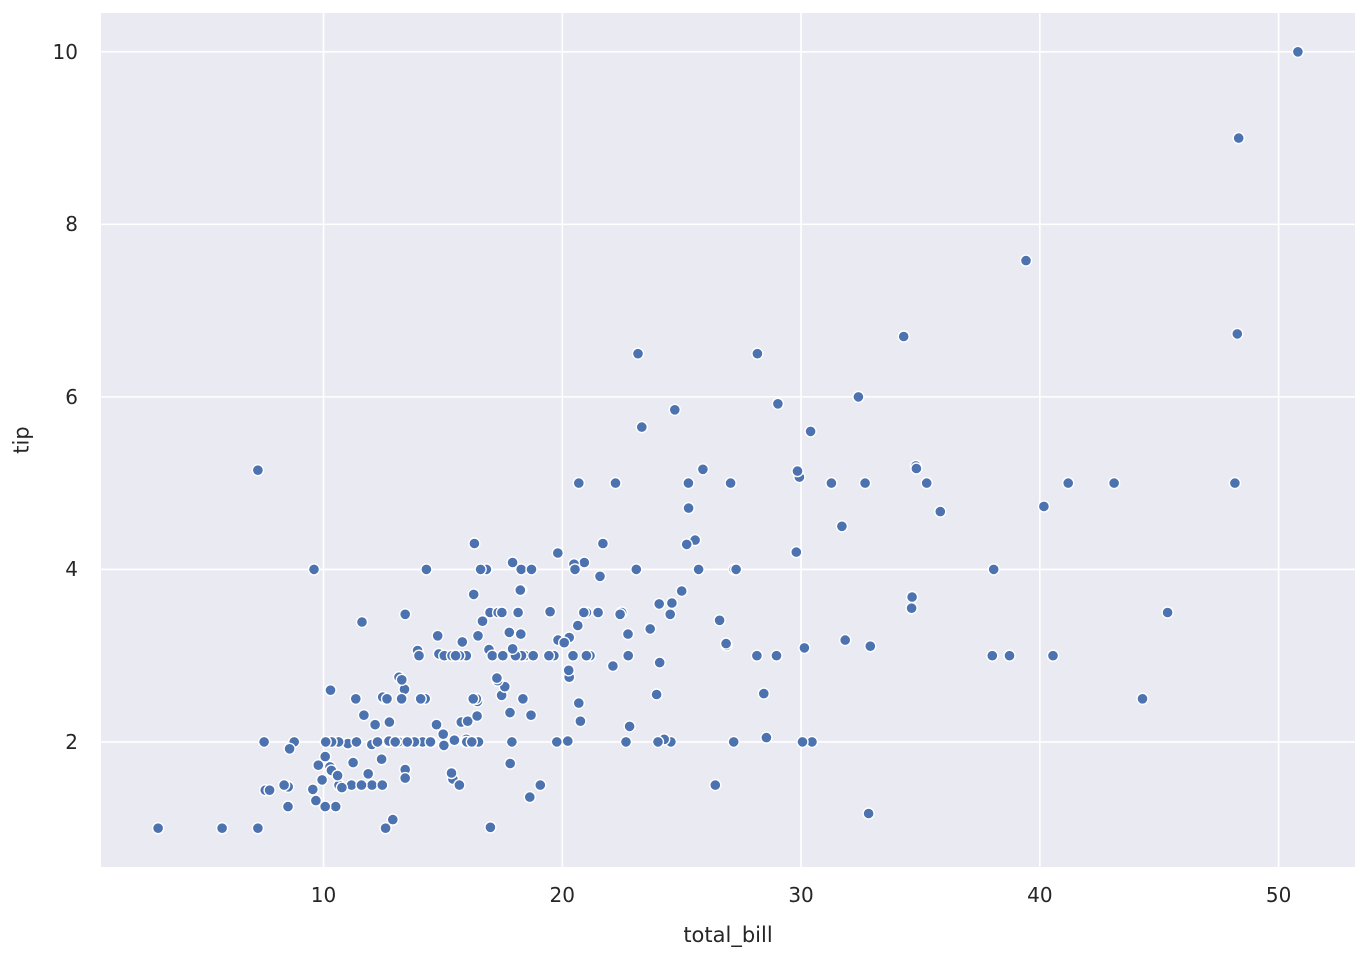 This screenshot has width=1367, height=965. What do you see at coordinates (562, 895) in the screenshot?
I see `x-tick-label: 20` at bounding box center [562, 895].